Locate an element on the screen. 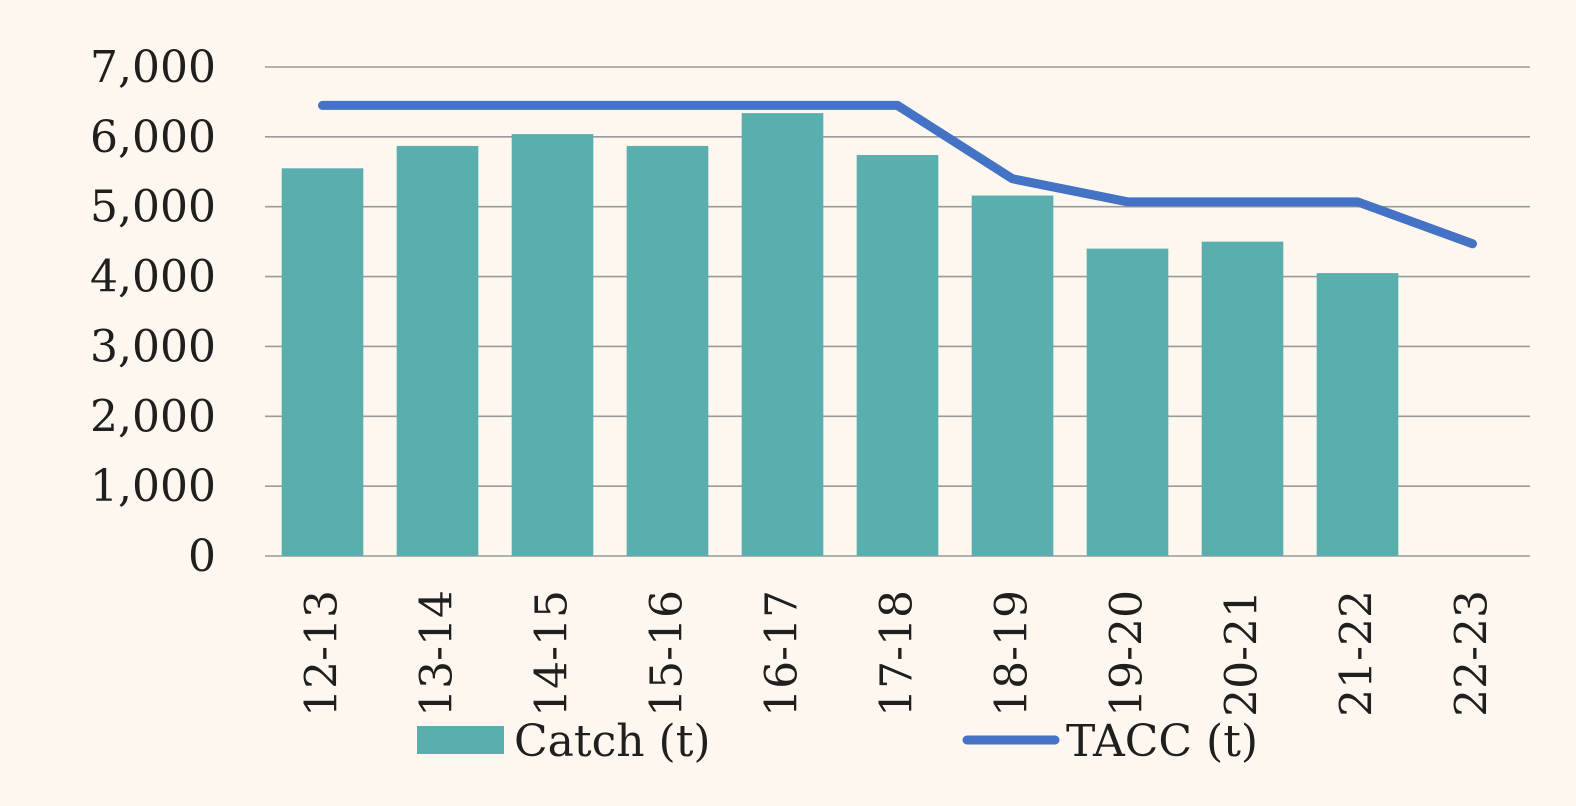  x-tick-label: 20-21 is located at coordinates (1242, 653).